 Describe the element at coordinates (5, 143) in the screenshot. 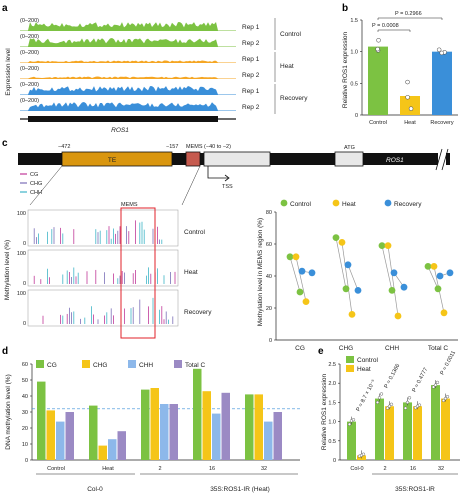

I see `panel-c-label: c` at that location.